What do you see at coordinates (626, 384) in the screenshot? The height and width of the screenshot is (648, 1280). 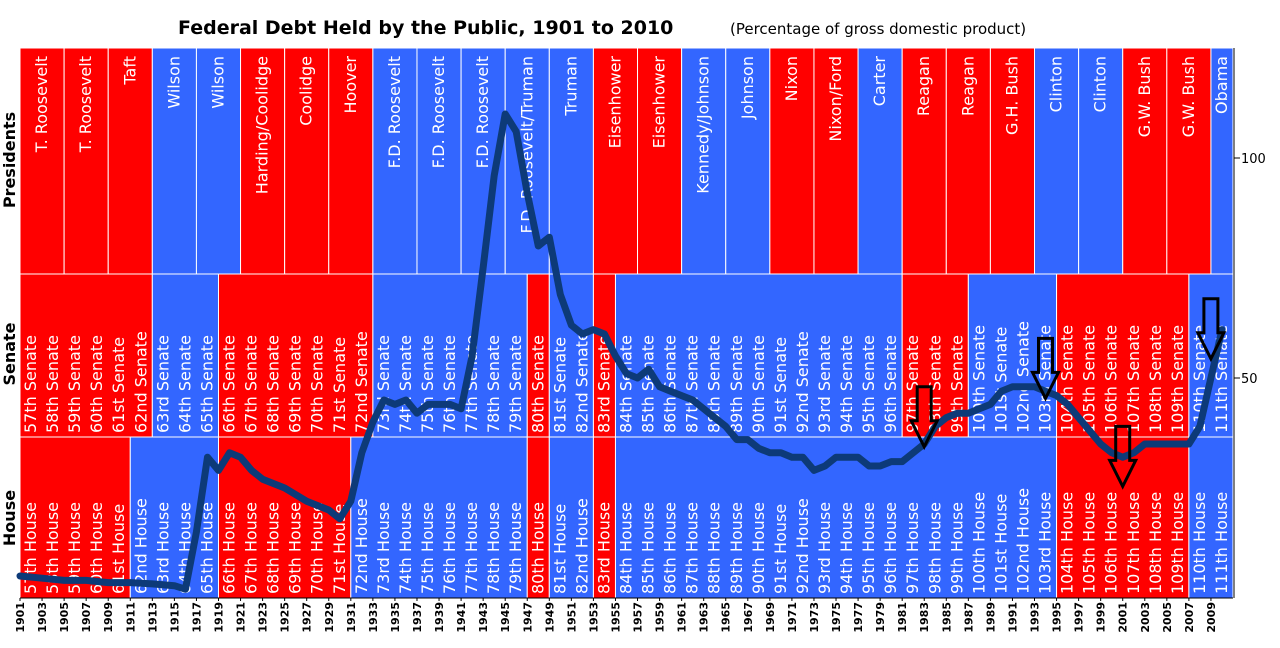 I see `senate-label-84: 84th Senate` at bounding box center [626, 384].